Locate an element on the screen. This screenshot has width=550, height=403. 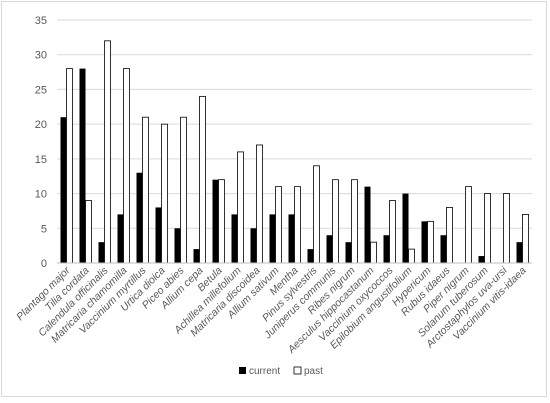
y-tick-label: 5 is located at coordinates (44, 229).